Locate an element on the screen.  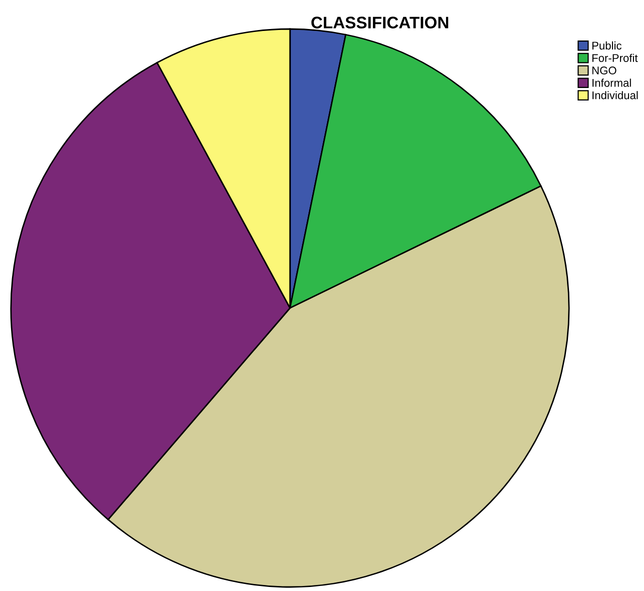
legend-label: Public is located at coordinates (607, 45).